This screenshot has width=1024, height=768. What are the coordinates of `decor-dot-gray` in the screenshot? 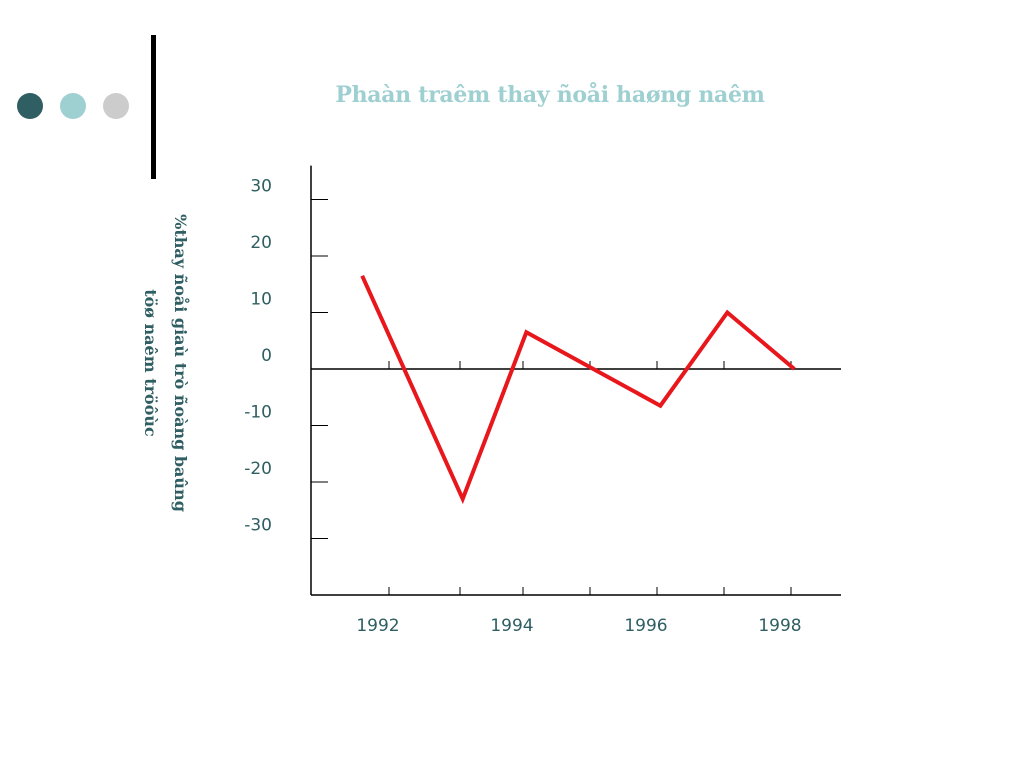 It's located at (116, 106).